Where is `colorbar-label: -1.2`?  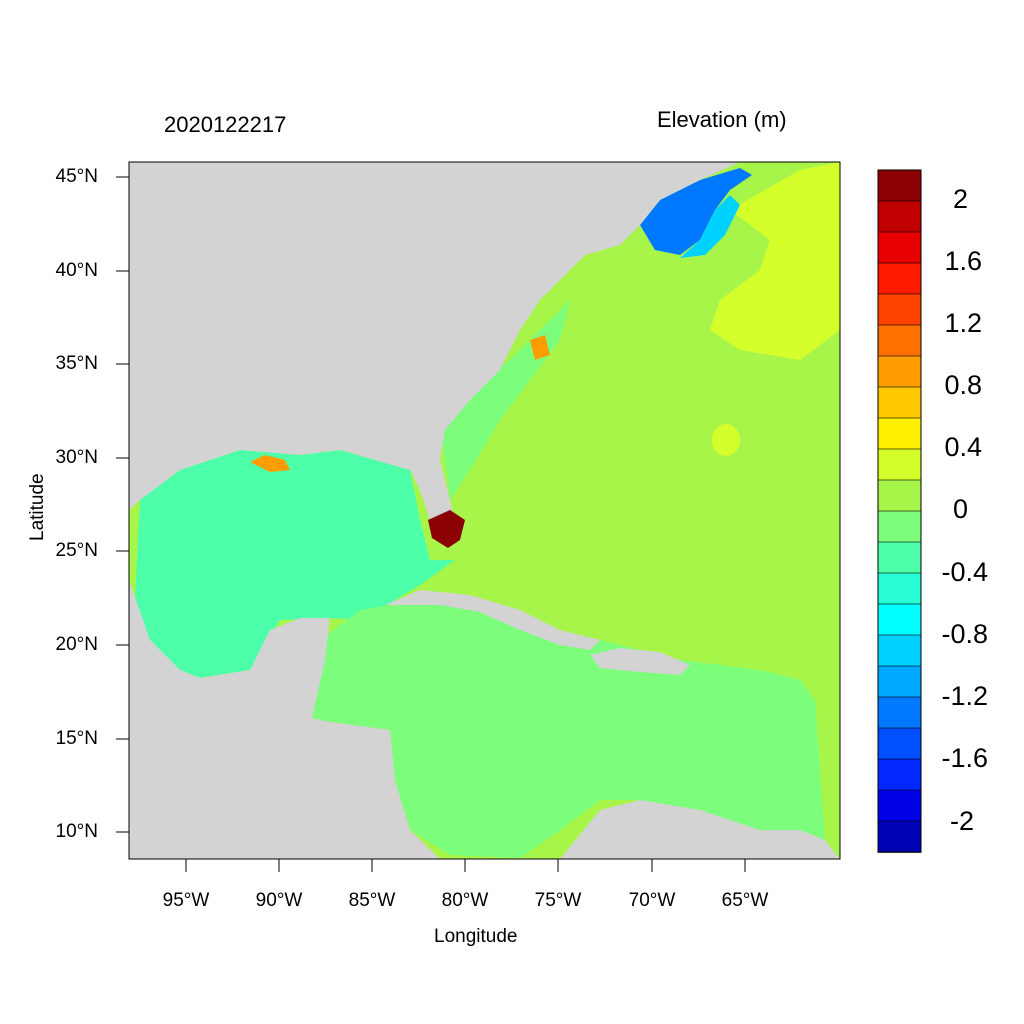
colorbar-label: -1.2 is located at coordinates (964, 696).